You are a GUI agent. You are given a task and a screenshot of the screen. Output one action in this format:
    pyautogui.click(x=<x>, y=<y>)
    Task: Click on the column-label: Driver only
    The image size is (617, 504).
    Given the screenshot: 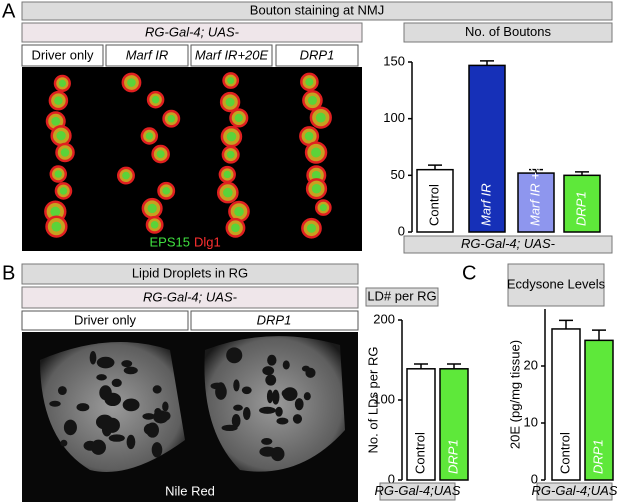 What is the action you would take?
    pyautogui.click(x=62, y=54)
    